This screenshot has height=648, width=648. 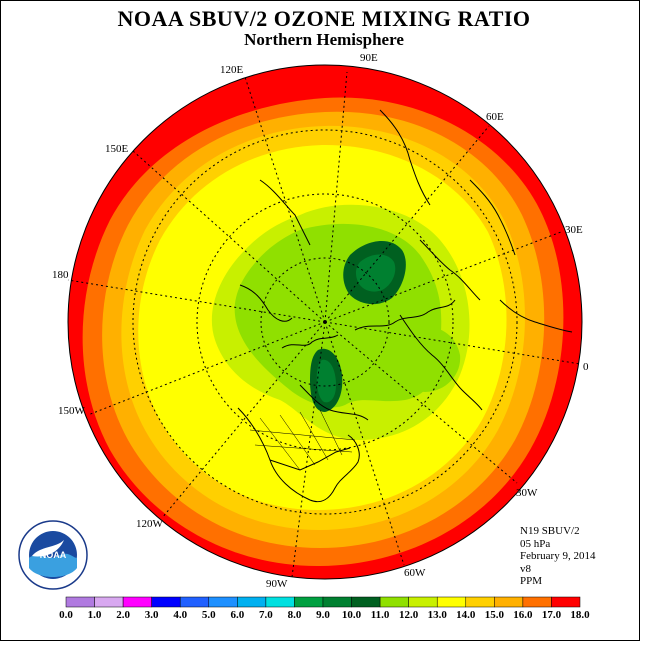 What do you see at coordinates (523, 615) in the screenshot?
I see `colorbar-tick-label: 16.0` at bounding box center [523, 615].